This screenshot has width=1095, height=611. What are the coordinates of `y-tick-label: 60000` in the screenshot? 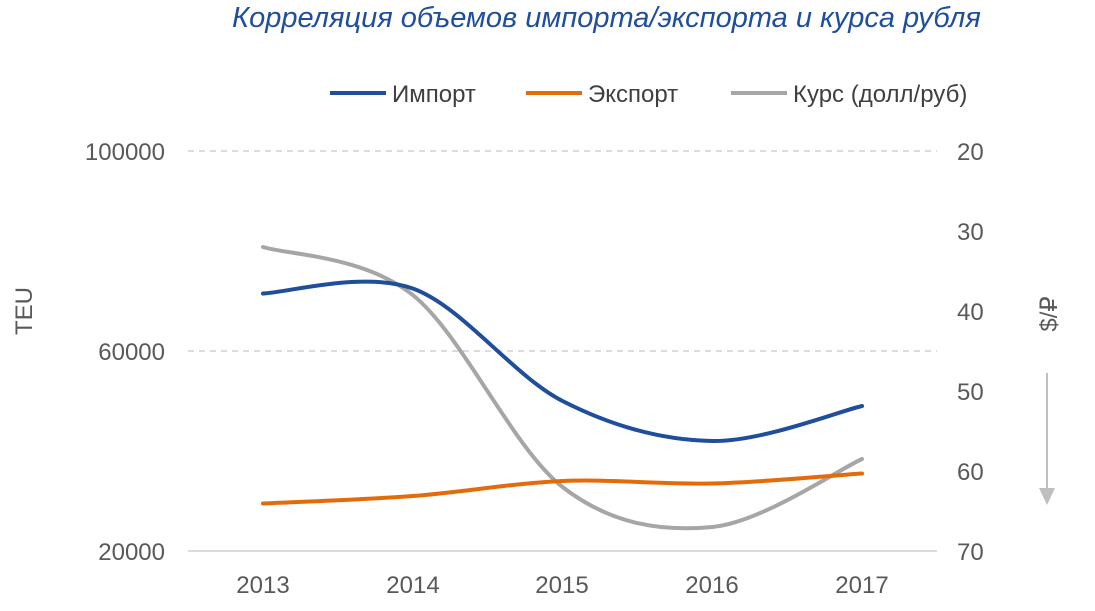 It's located at (131, 352).